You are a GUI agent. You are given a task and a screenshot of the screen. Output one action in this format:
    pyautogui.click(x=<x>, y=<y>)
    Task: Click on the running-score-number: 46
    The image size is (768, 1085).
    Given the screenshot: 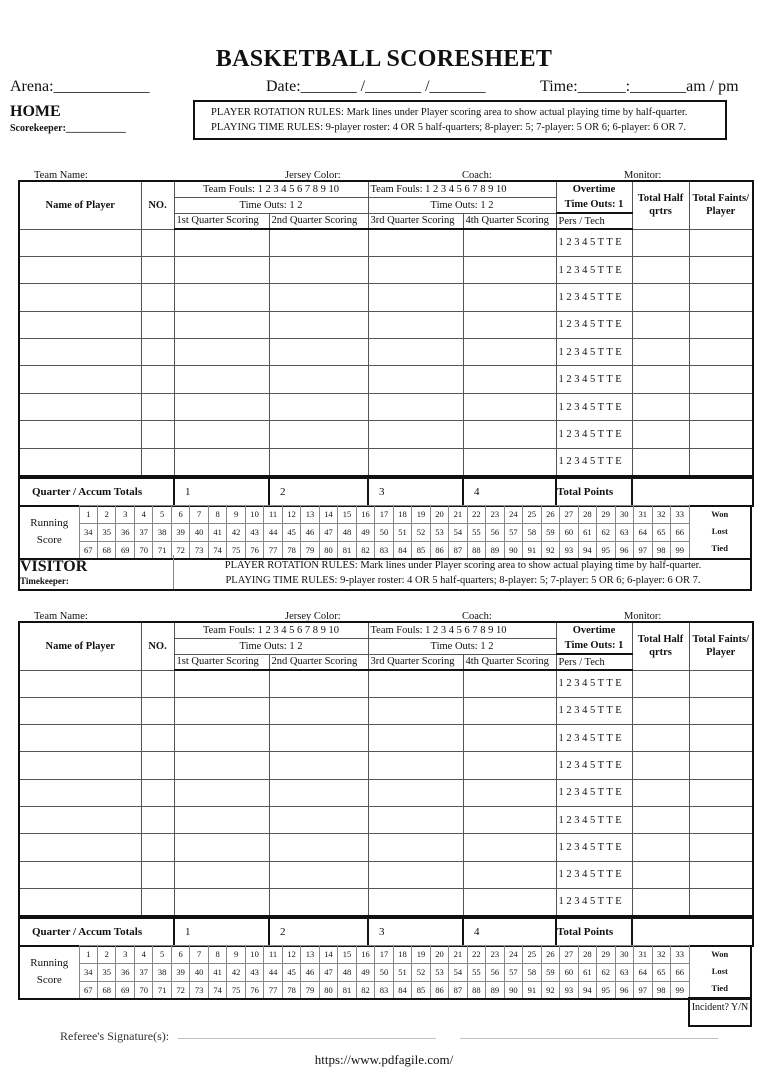 What is the action you would take?
    pyautogui.click(x=310, y=972)
    